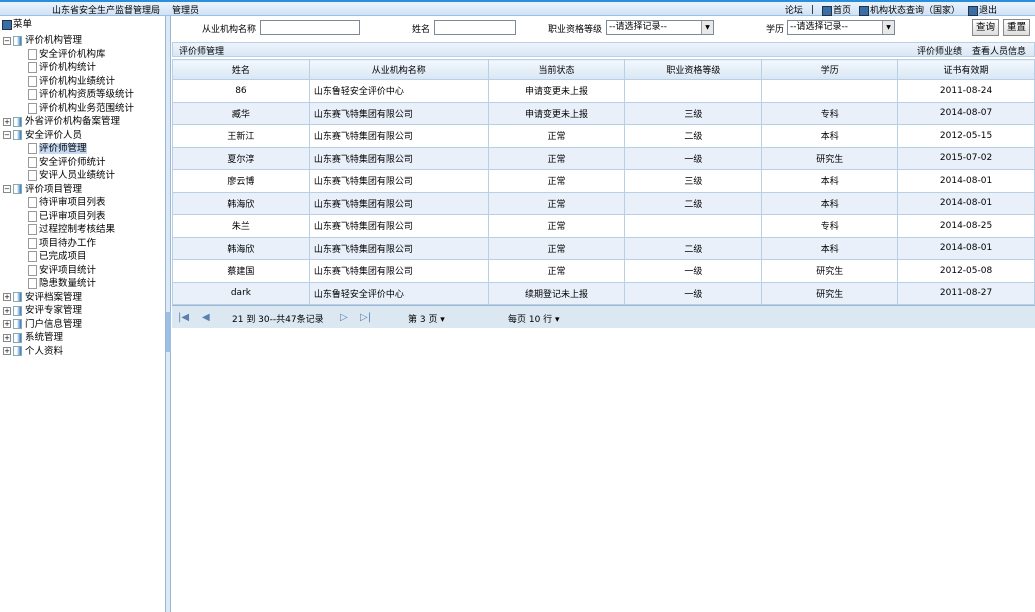  I want to click on tree-item: 安全评价机构库, so click(67, 54).